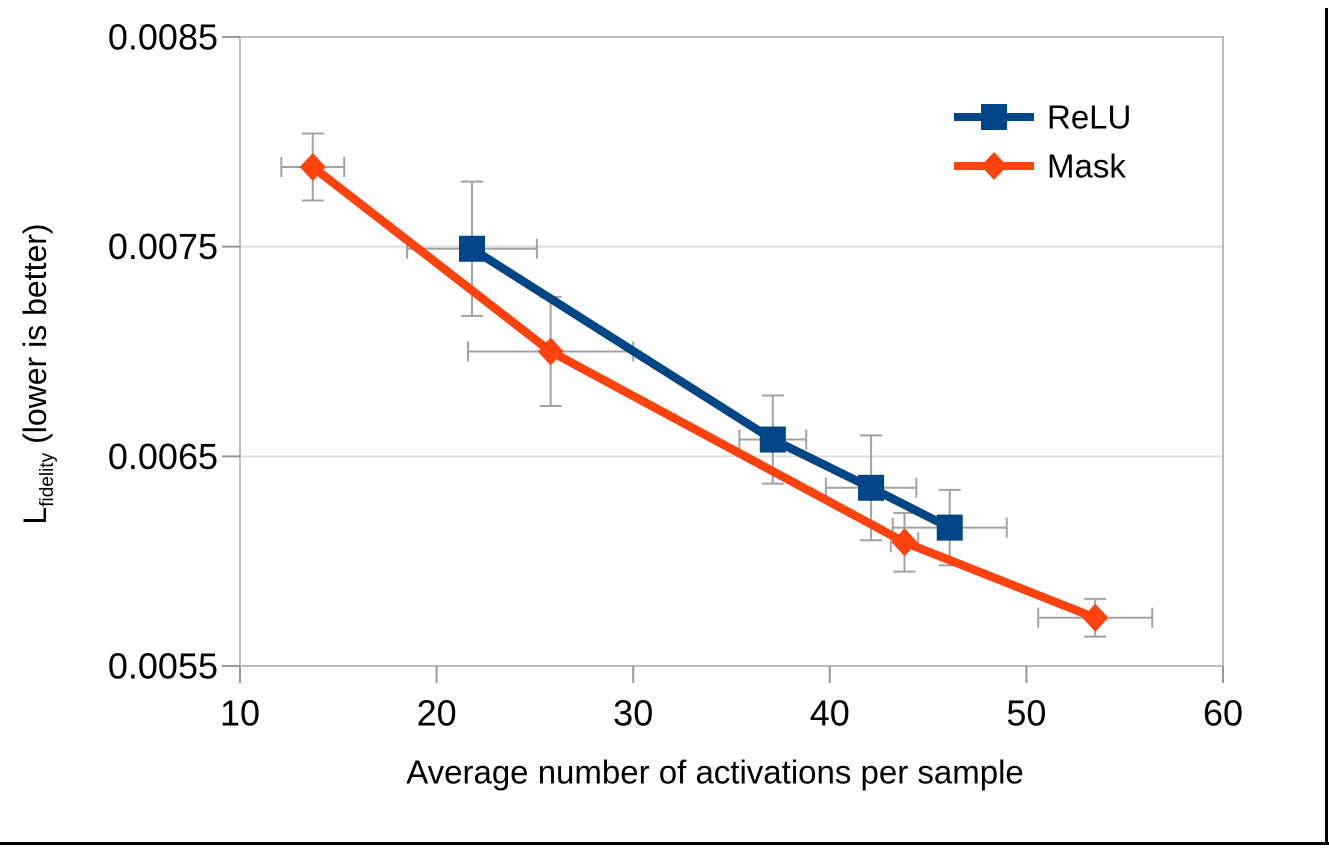  What do you see at coordinates (1040, 166) in the screenshot?
I see `legend-item-mask: Mask` at bounding box center [1040, 166].